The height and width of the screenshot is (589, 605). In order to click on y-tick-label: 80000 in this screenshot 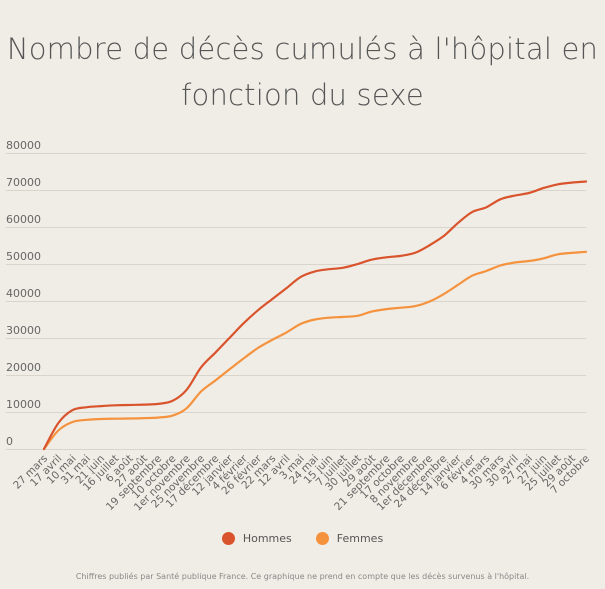, I will do `click(23, 145)`.